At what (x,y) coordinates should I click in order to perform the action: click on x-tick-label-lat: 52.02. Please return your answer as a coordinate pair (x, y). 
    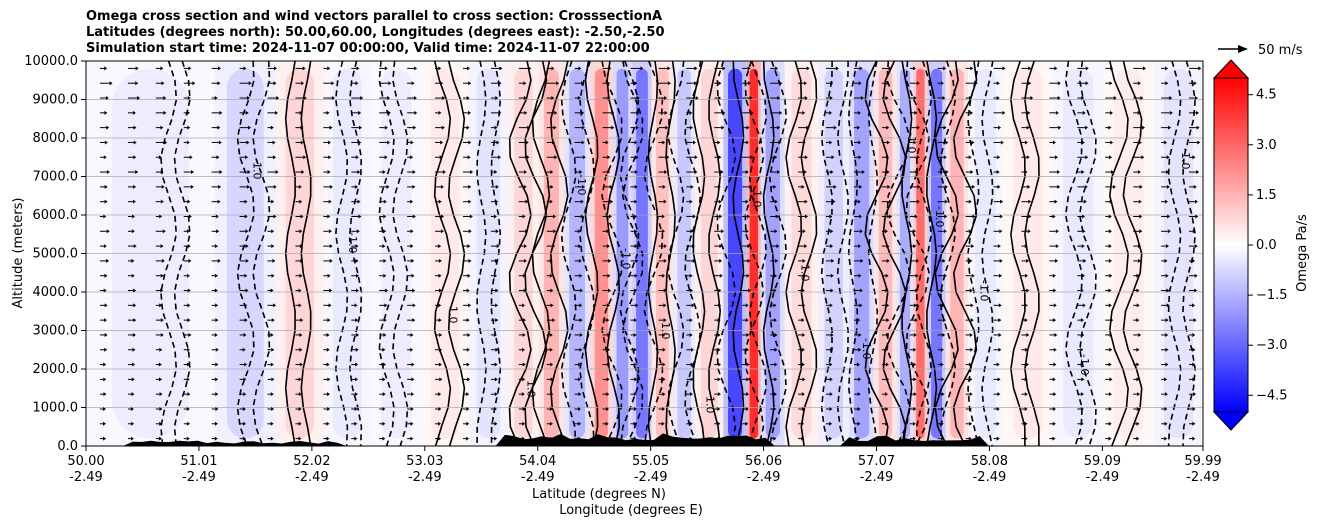
    Looking at the image, I should click on (311, 461).